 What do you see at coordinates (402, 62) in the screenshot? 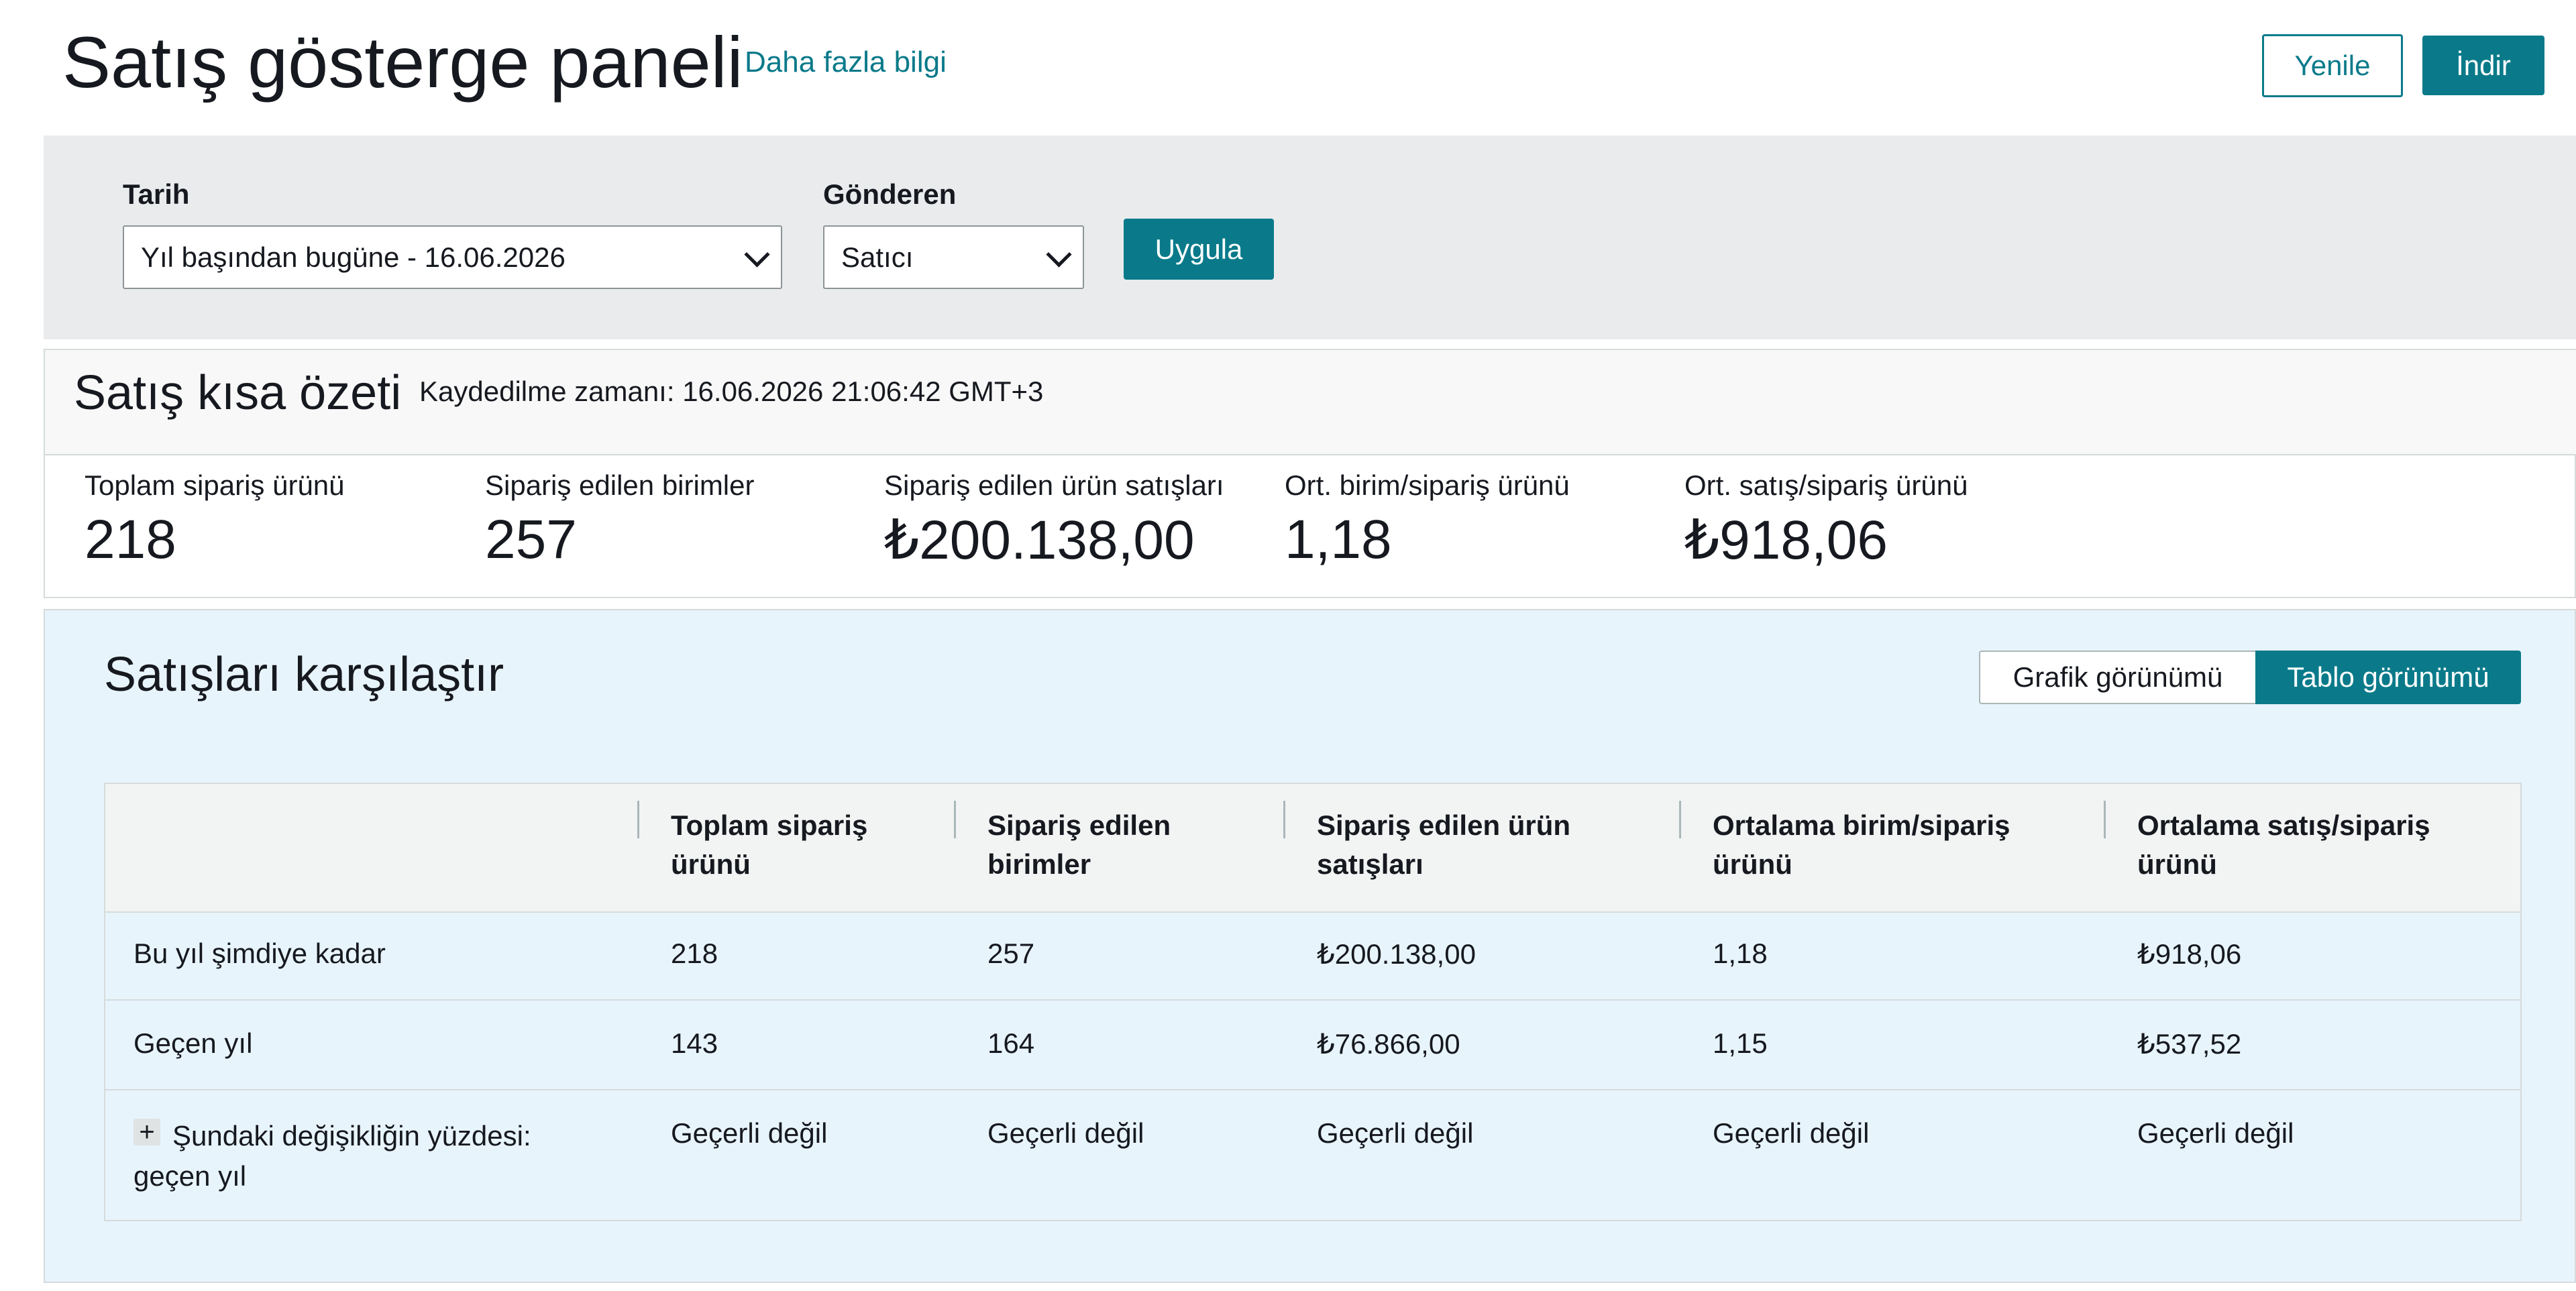
I see `page-title: Satış gösterge paneli` at bounding box center [402, 62].